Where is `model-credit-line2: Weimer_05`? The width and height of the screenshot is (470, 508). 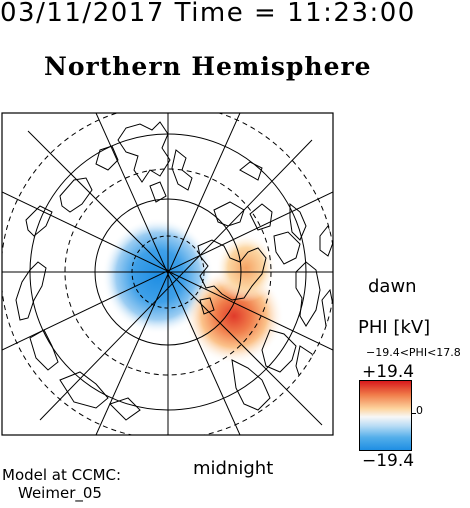 model-credit-line2: Weimer_05 is located at coordinates (60, 493).